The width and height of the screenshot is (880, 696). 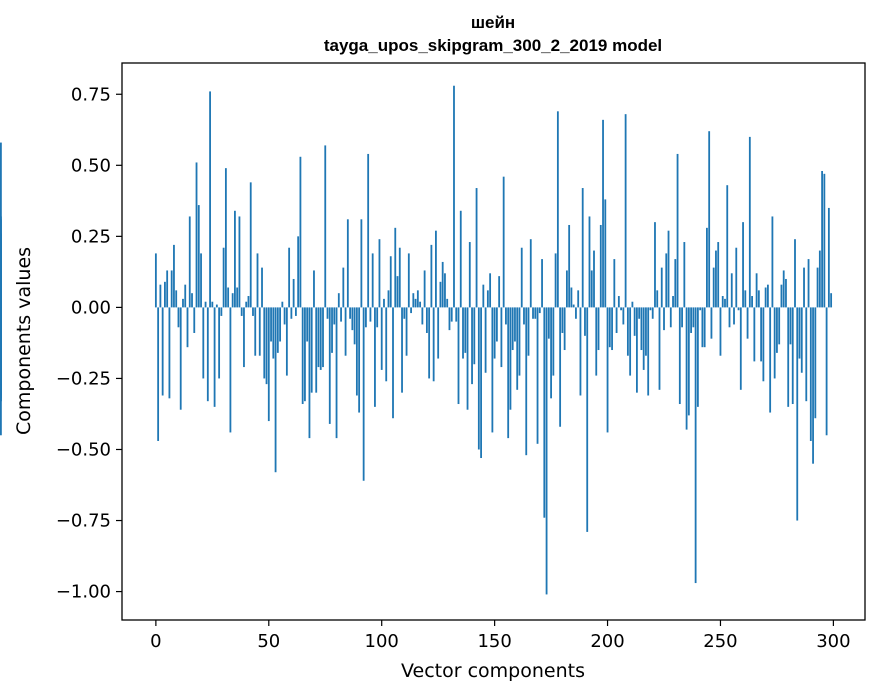 I want to click on x-axis-label: Vector components, so click(x=493, y=671).